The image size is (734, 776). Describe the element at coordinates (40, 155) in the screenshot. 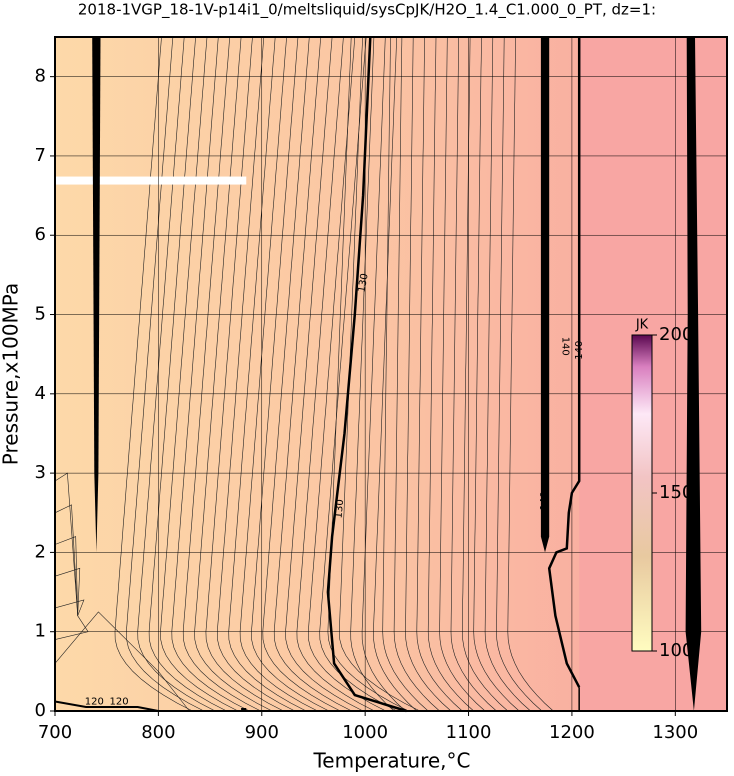

I see `y-tick-label: 7` at that location.